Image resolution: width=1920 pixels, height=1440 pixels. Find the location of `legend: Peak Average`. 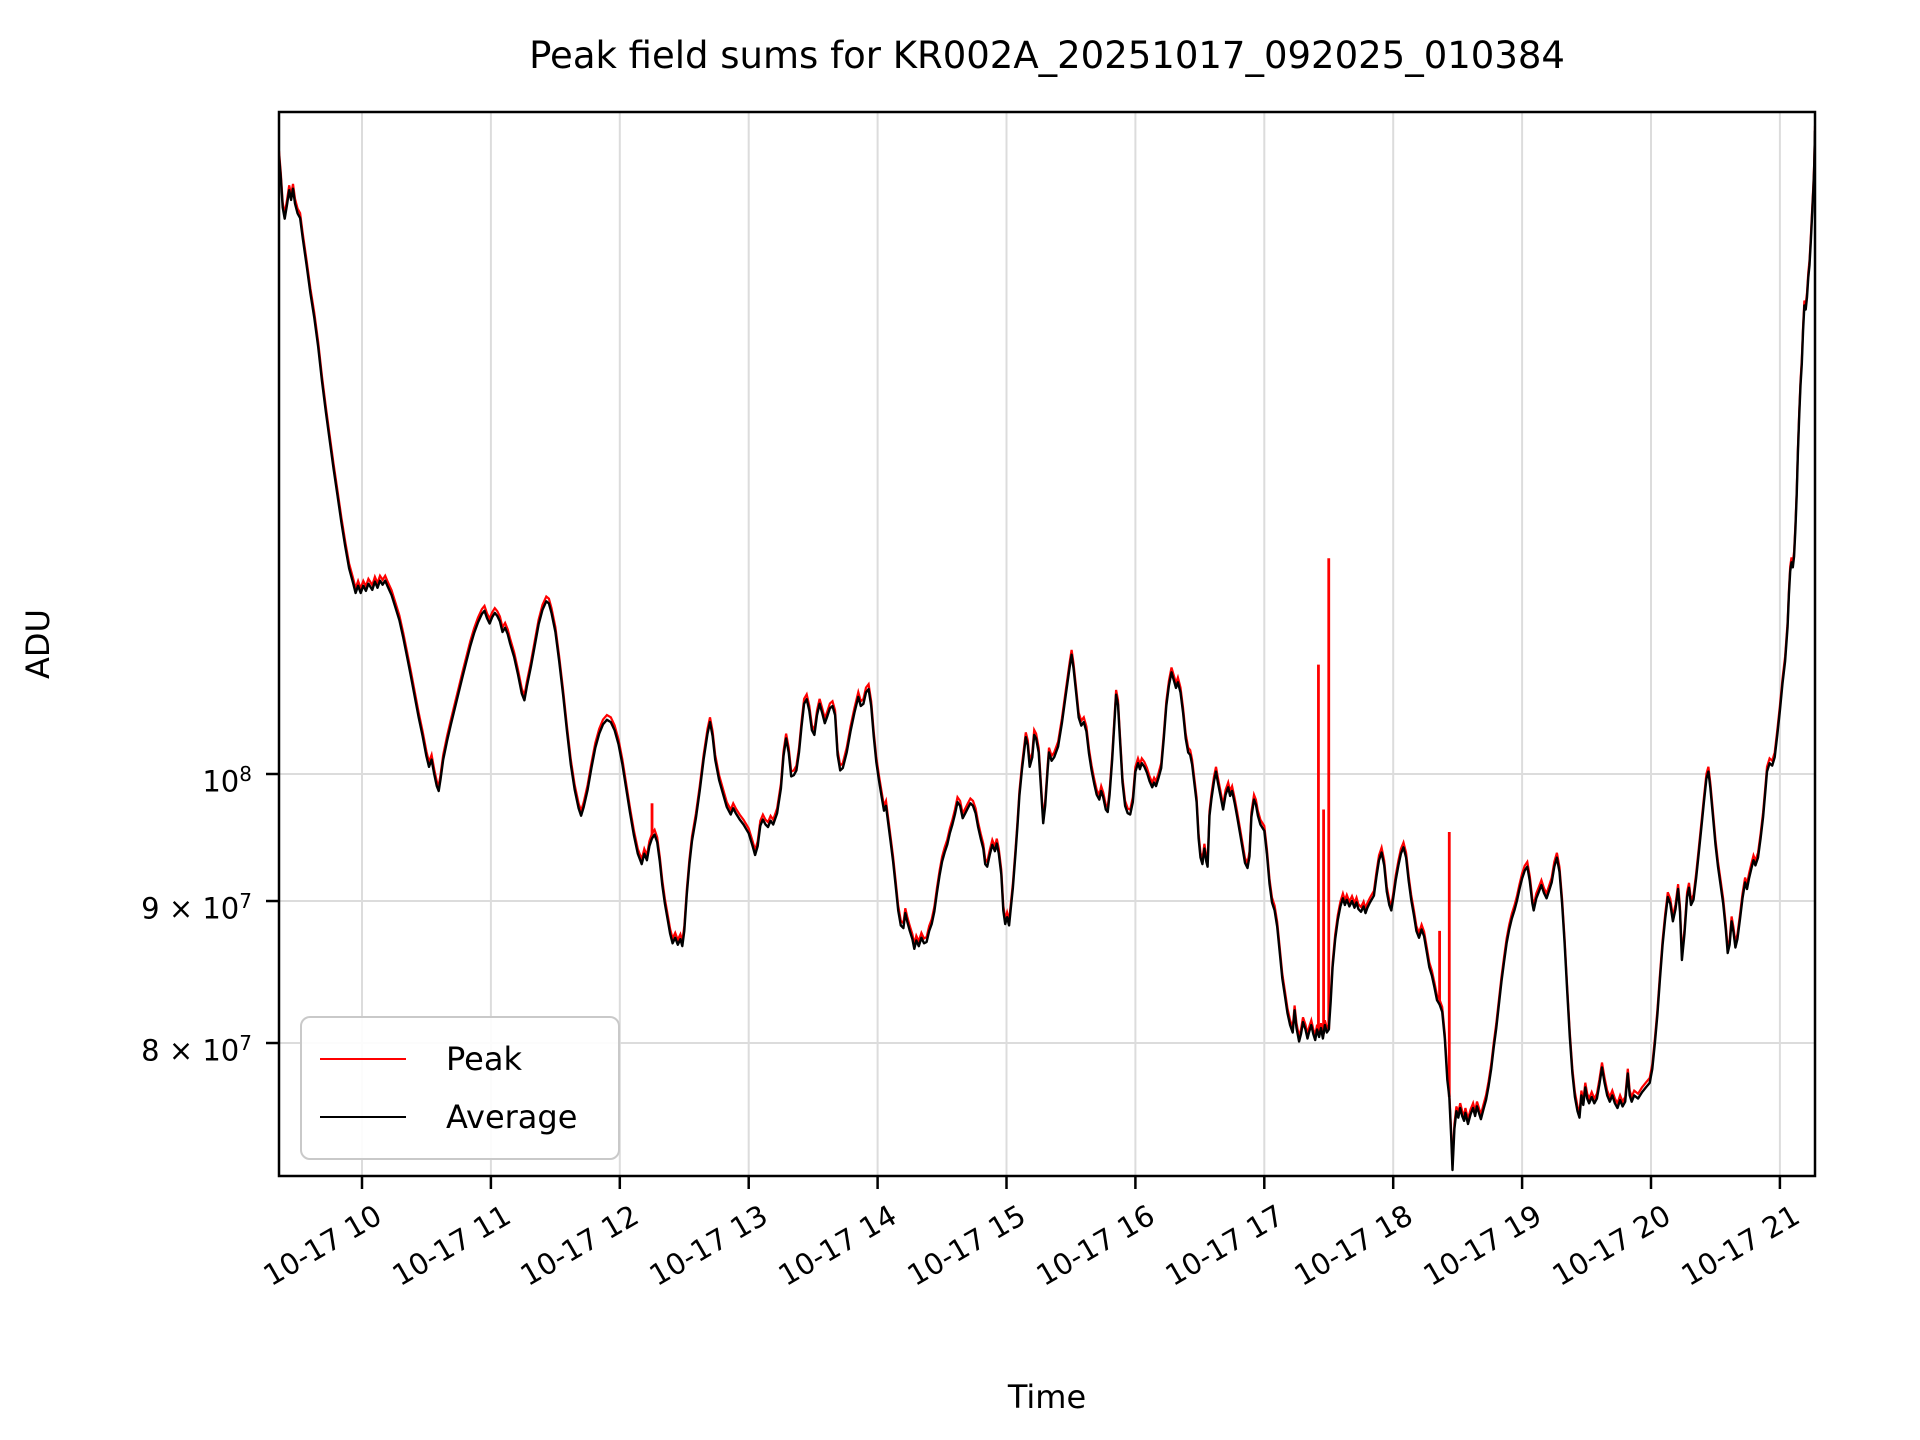

legend: Peak Average is located at coordinates (460, 1088).